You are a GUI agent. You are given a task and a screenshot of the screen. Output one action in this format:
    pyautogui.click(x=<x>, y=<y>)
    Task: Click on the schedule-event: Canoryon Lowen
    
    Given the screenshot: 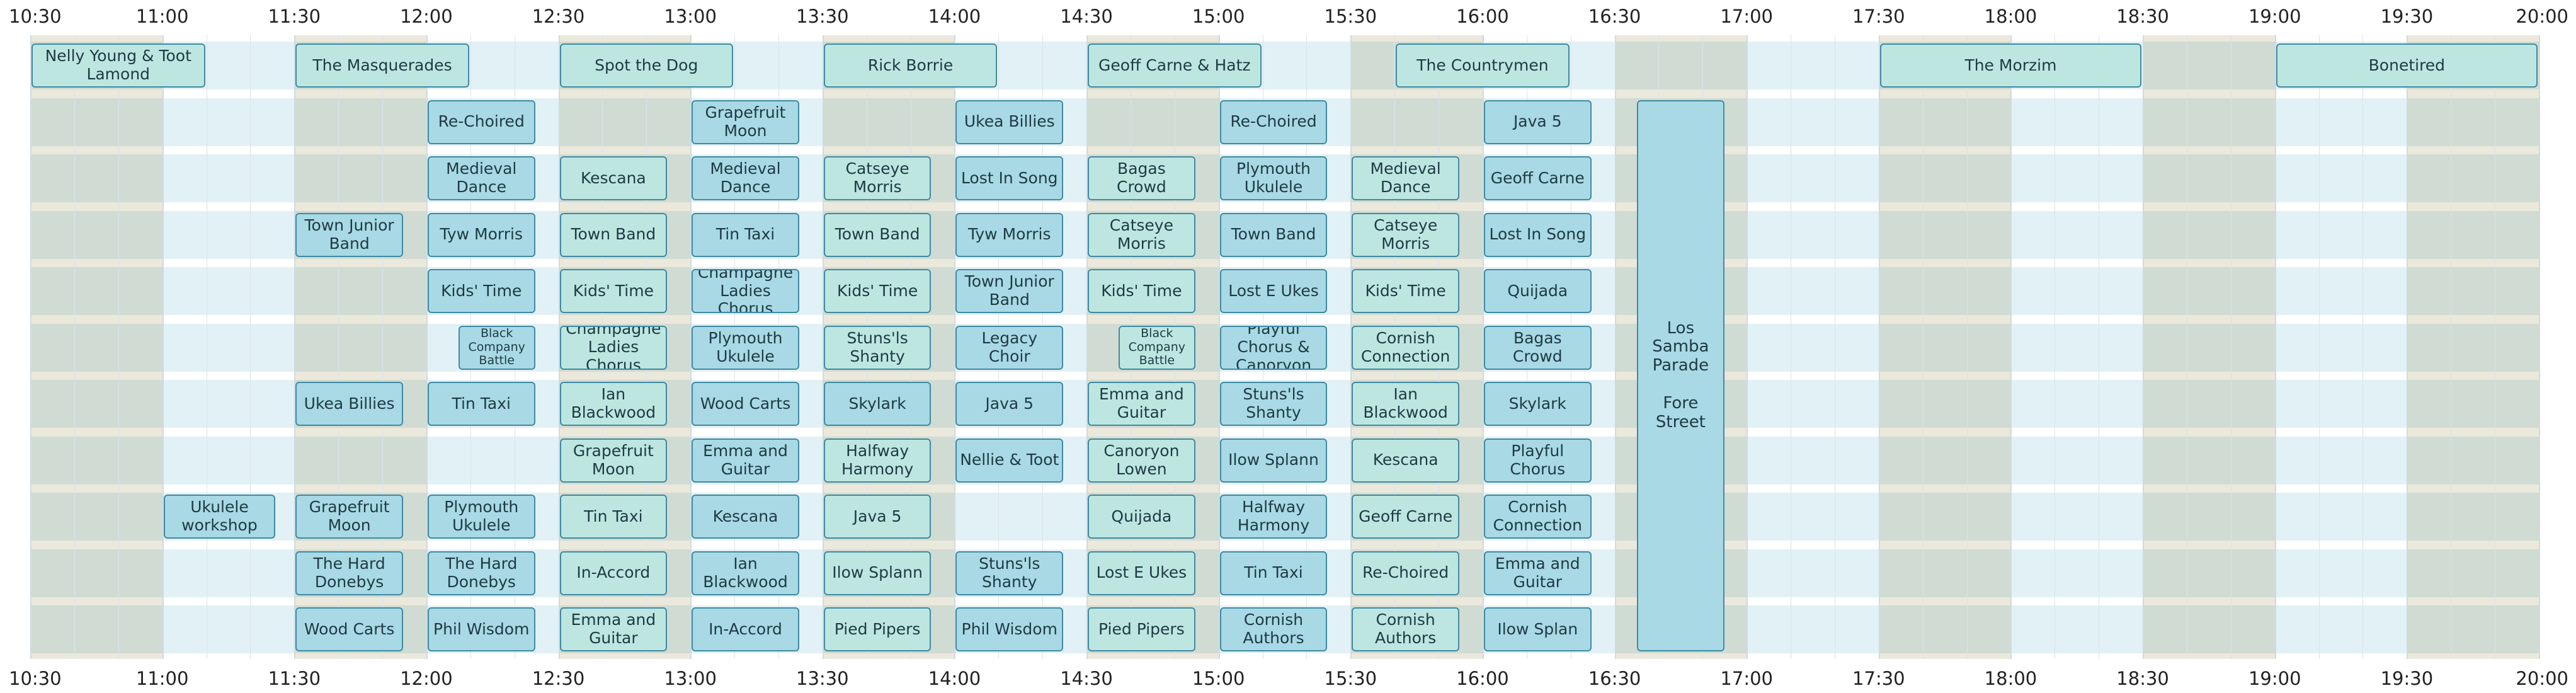 What is the action you would take?
    pyautogui.click(x=1141, y=460)
    